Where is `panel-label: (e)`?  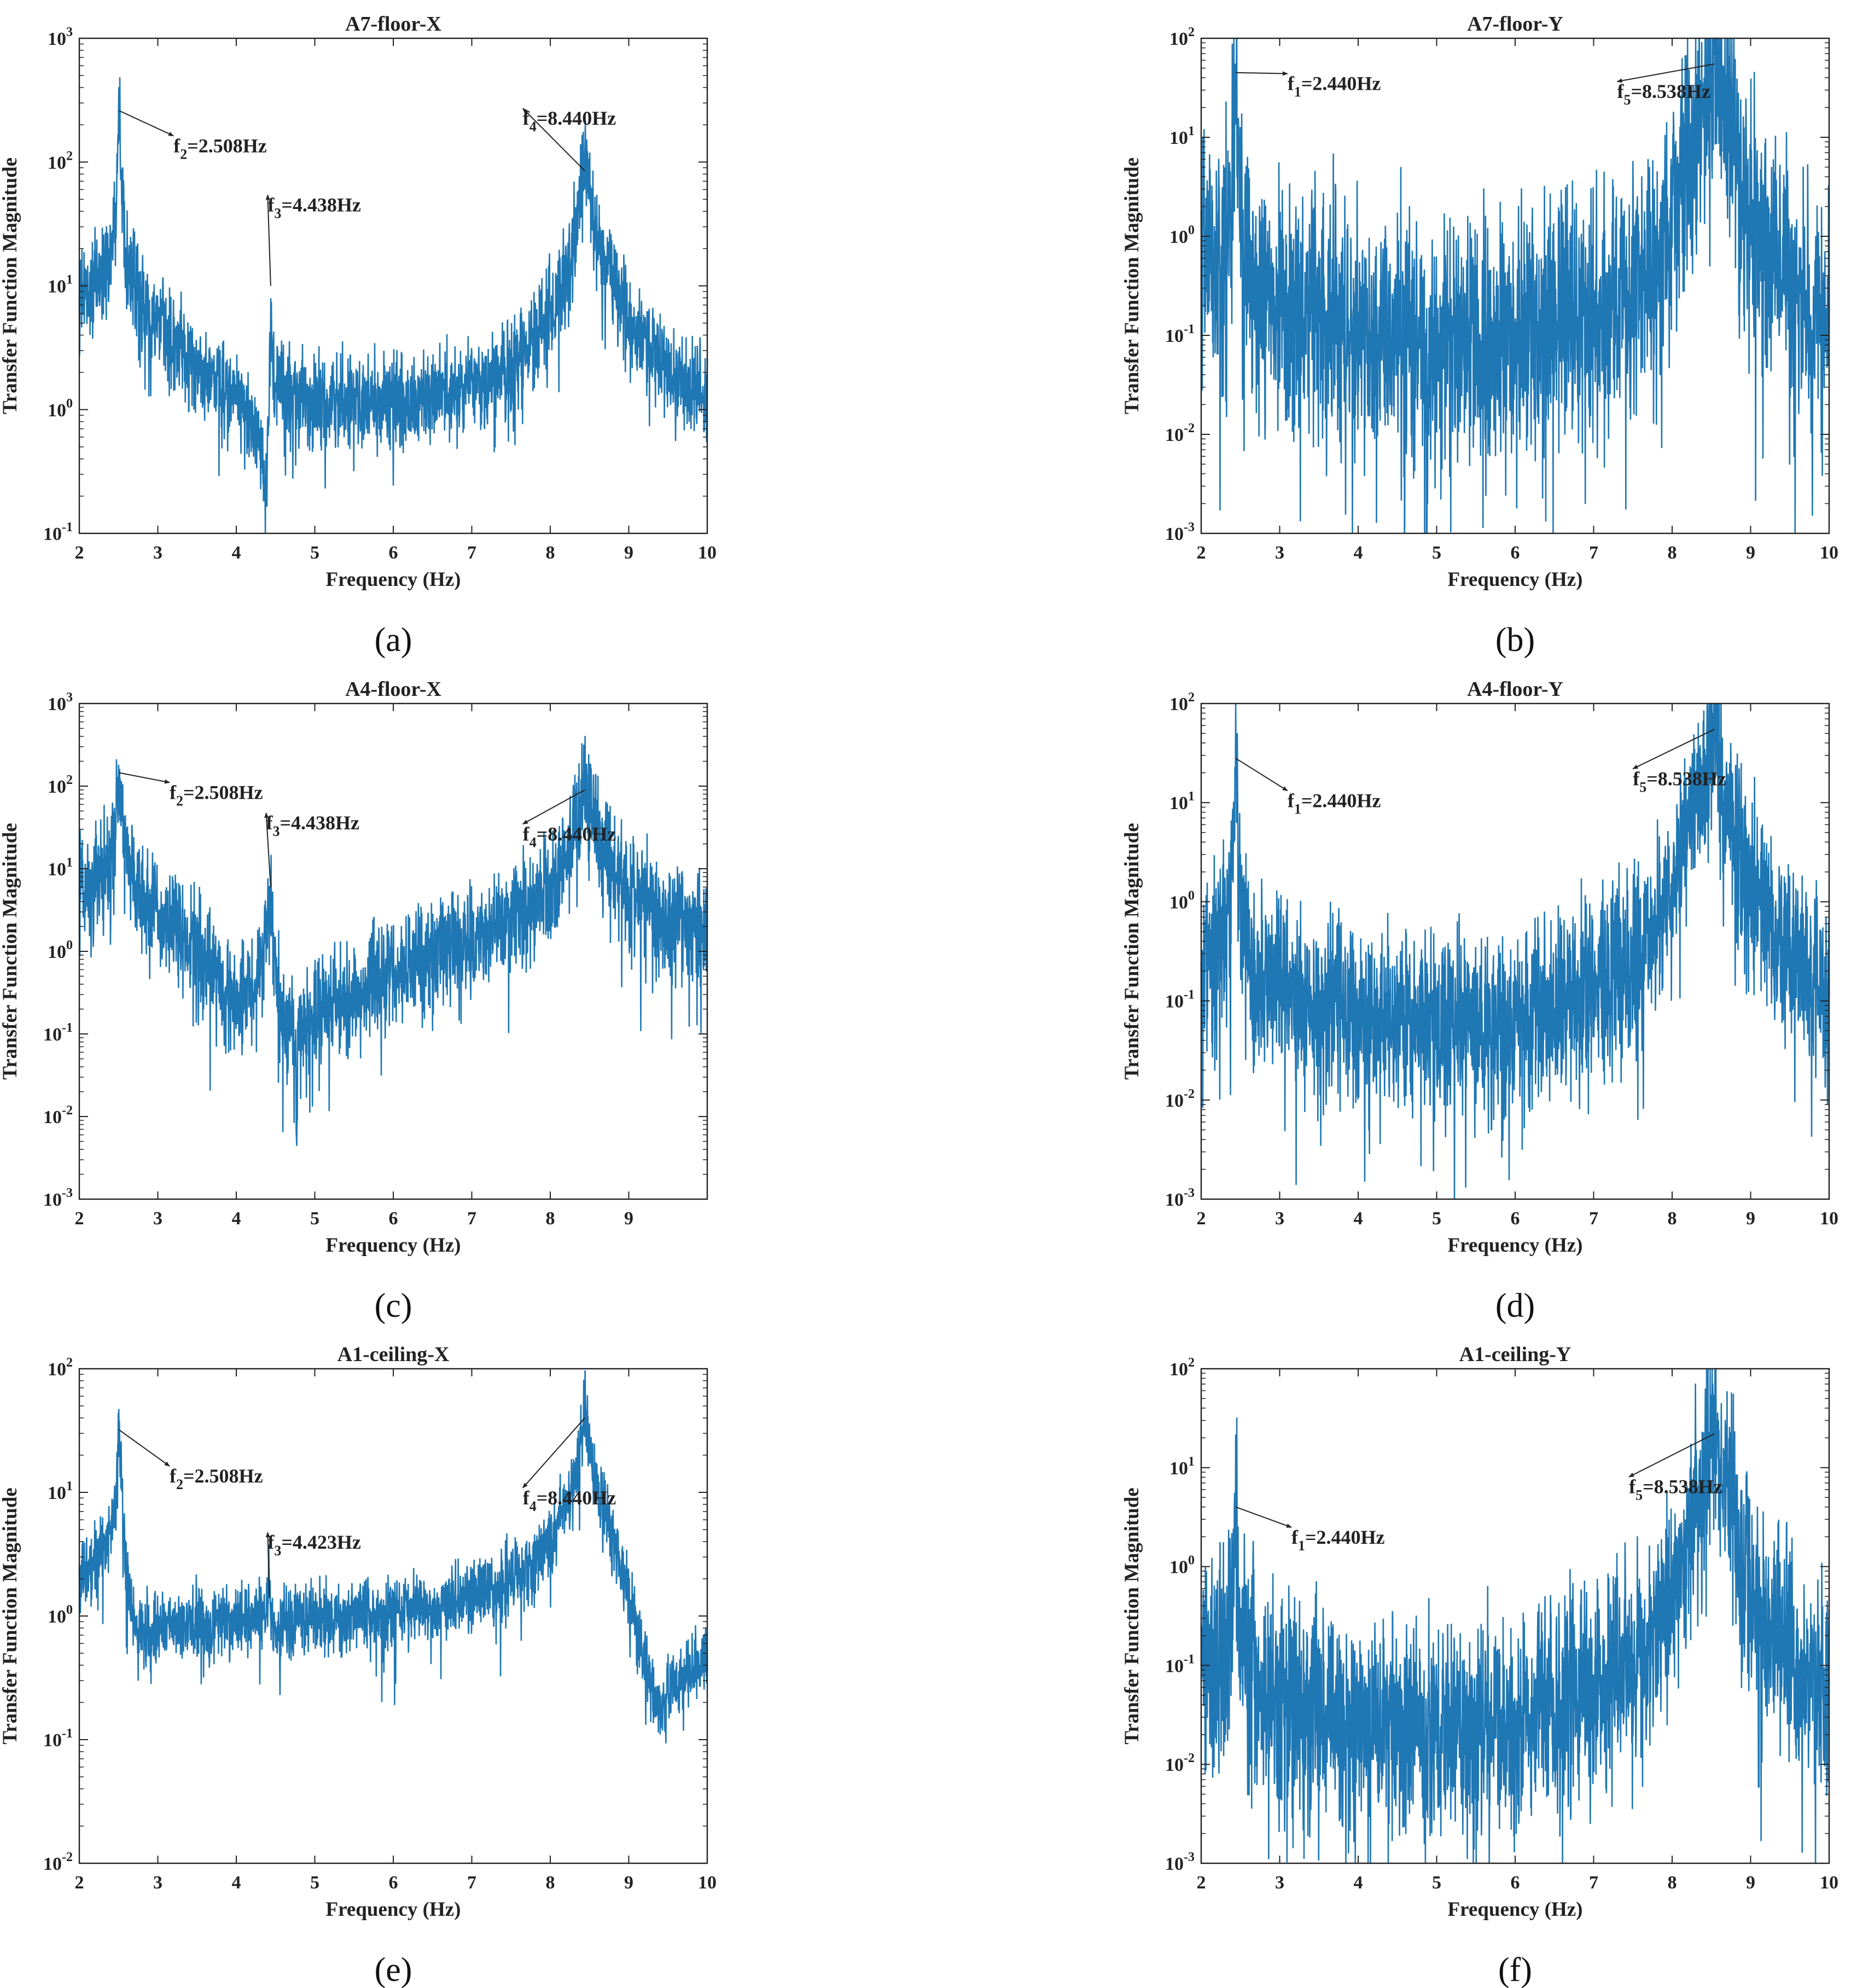
panel-label: (e) is located at coordinates (393, 1969).